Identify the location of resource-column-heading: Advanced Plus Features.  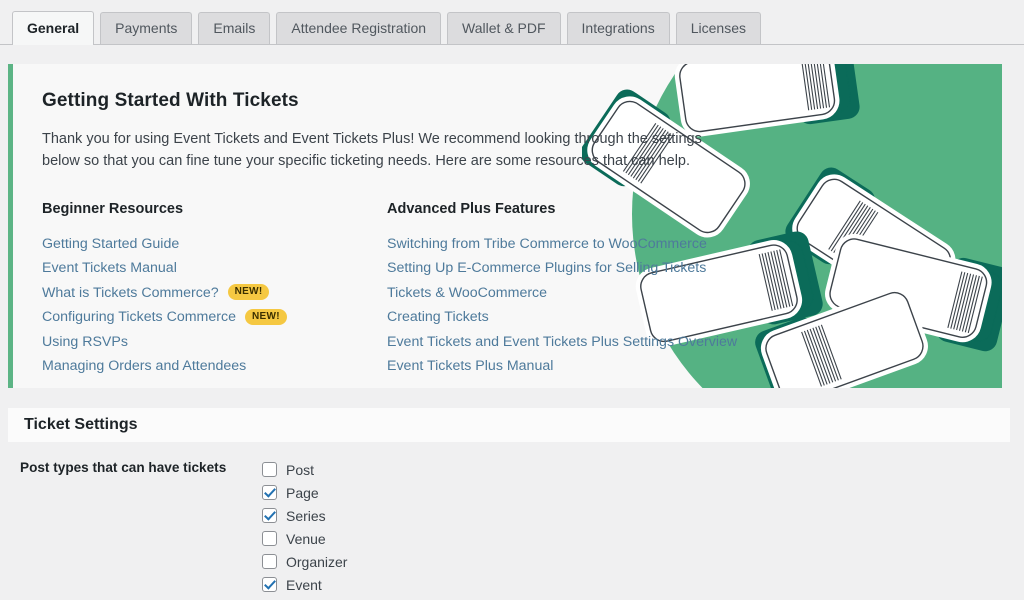
(471, 208).